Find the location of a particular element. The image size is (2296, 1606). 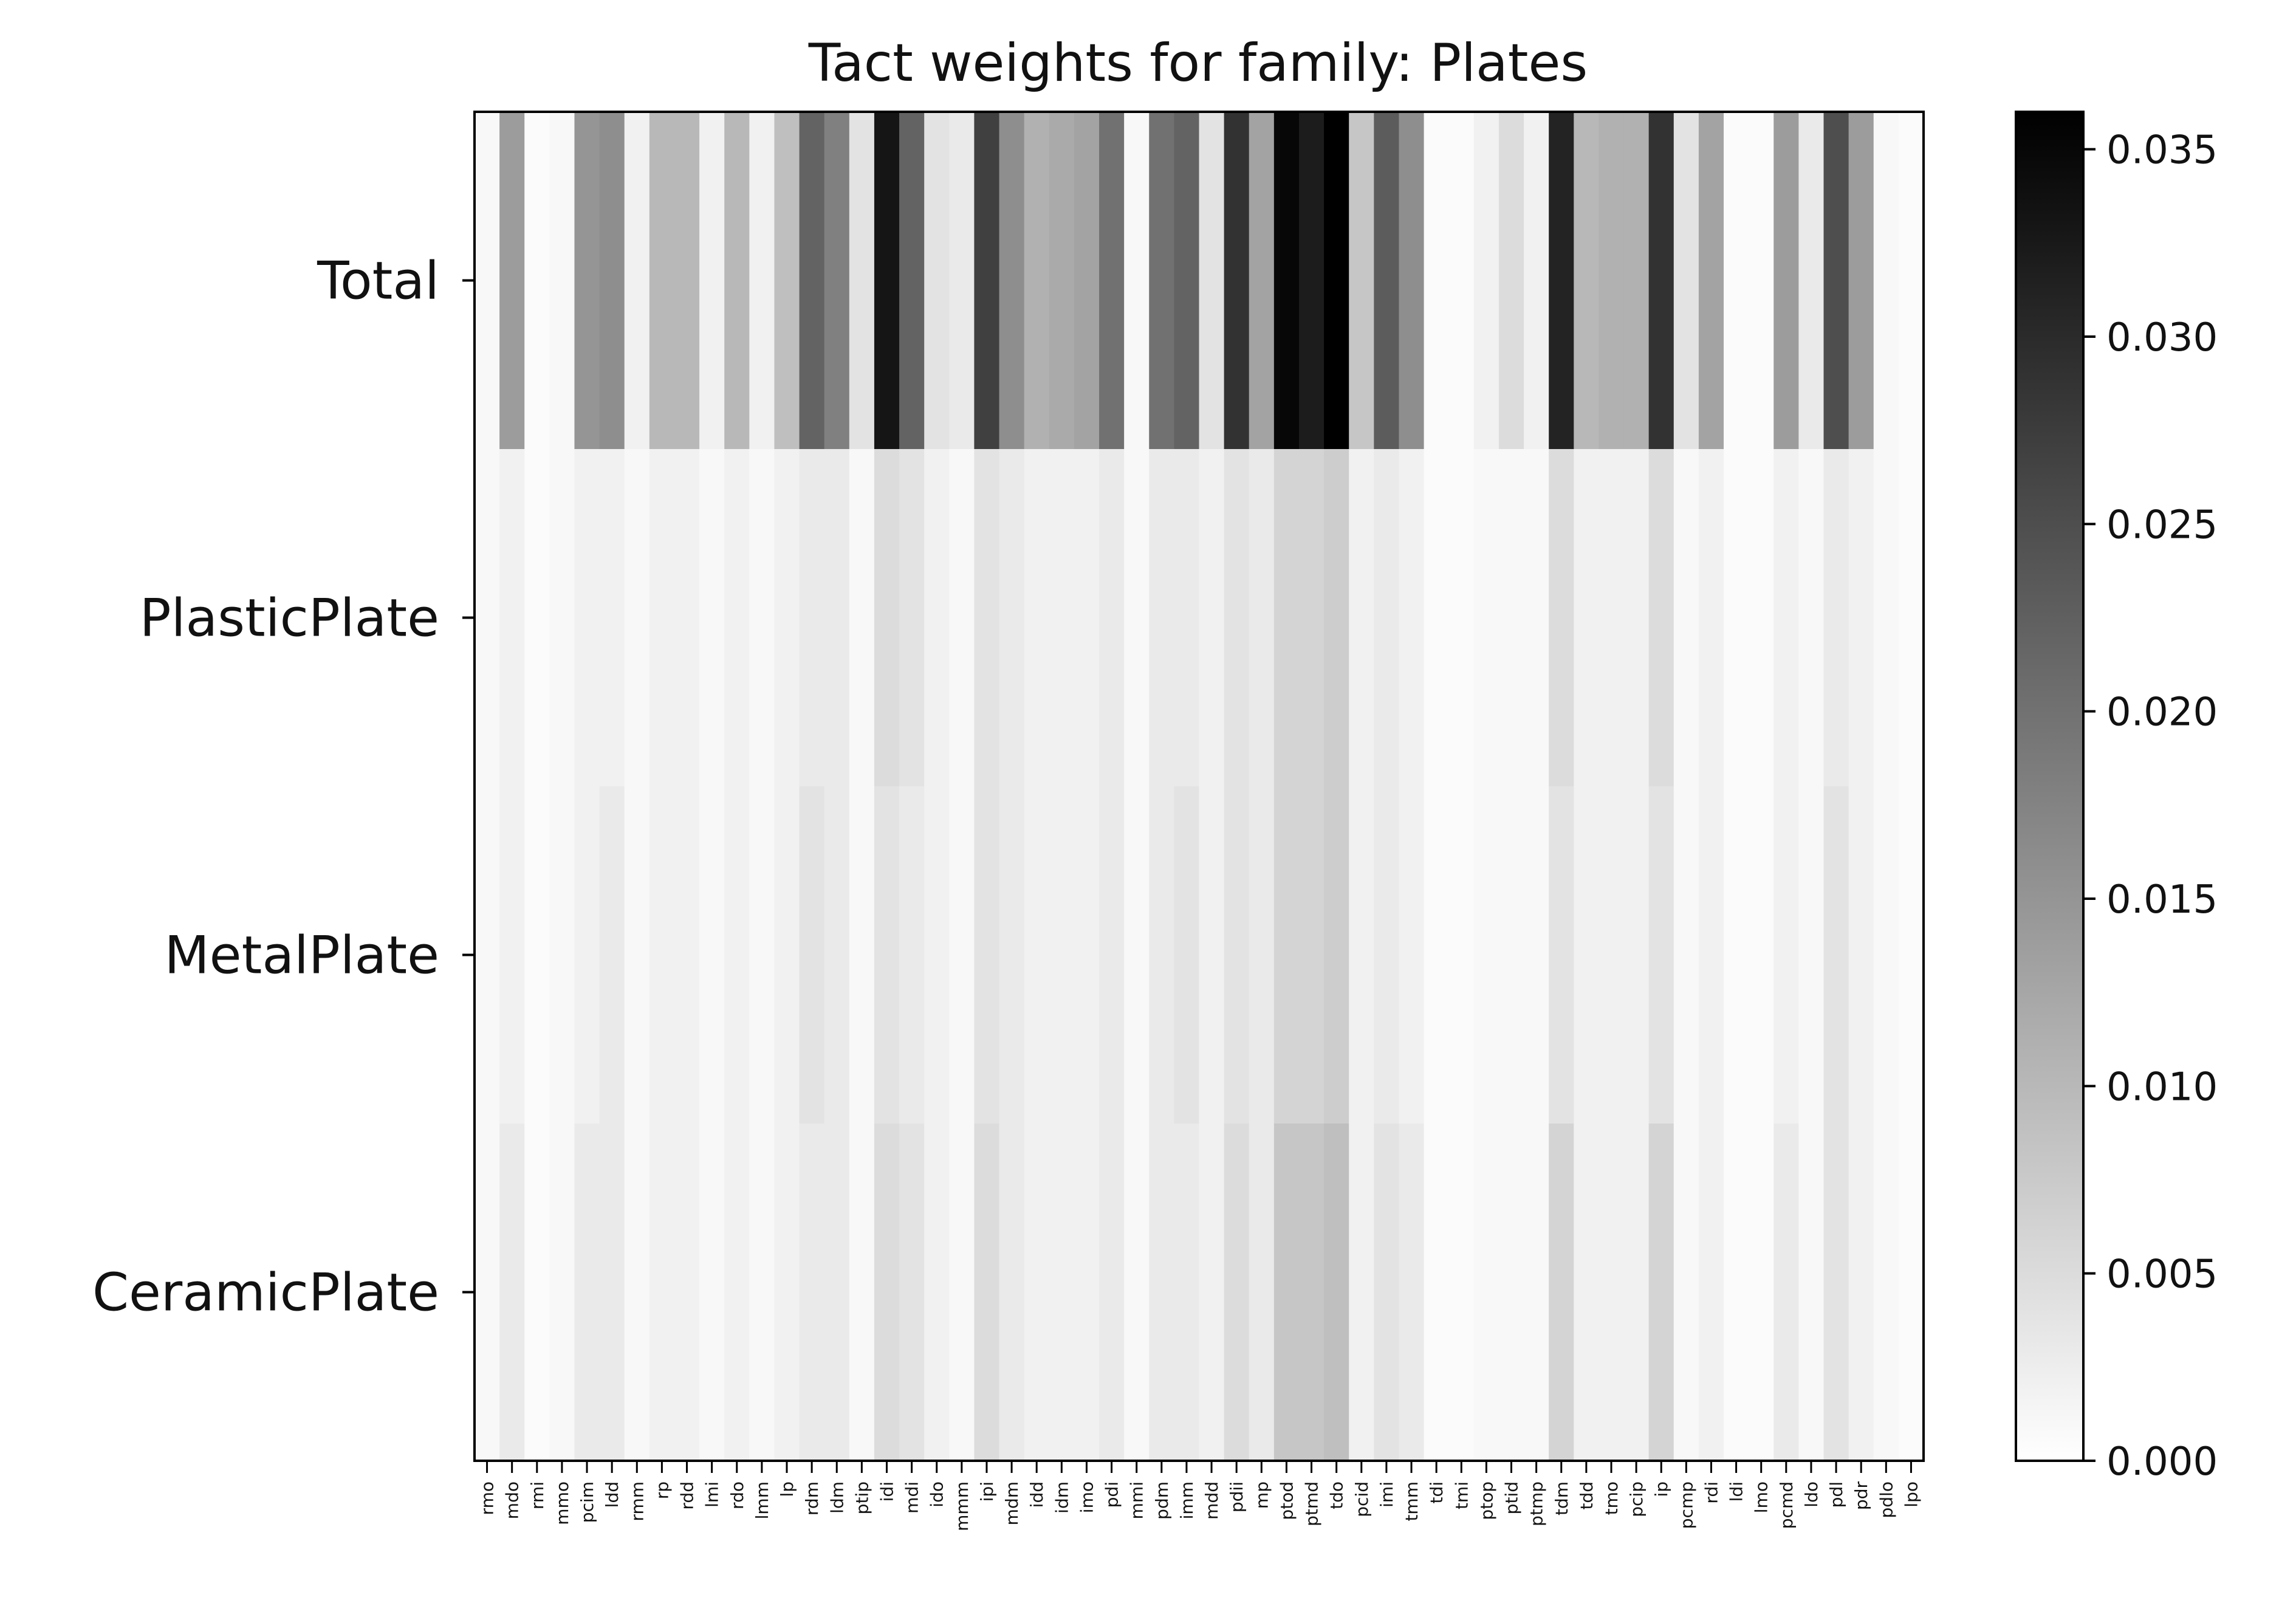

x-tick-label: idm is located at coordinates (1062, 1497).